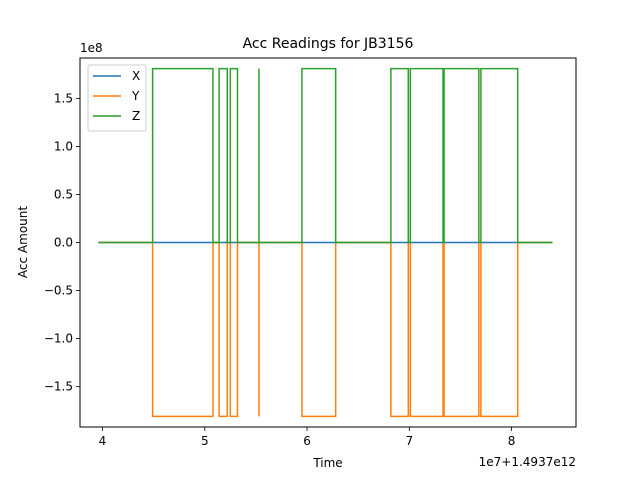 The width and height of the screenshot is (640, 480). Describe the element at coordinates (205, 441) in the screenshot. I see `x-tick-label: 5` at that location.